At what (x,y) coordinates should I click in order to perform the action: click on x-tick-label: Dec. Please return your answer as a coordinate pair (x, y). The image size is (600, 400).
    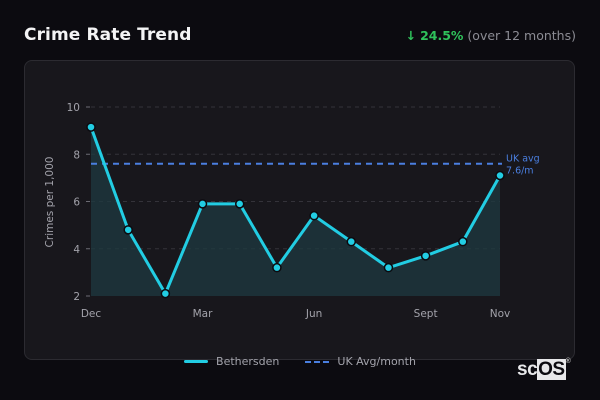
    Looking at the image, I should click on (91, 314).